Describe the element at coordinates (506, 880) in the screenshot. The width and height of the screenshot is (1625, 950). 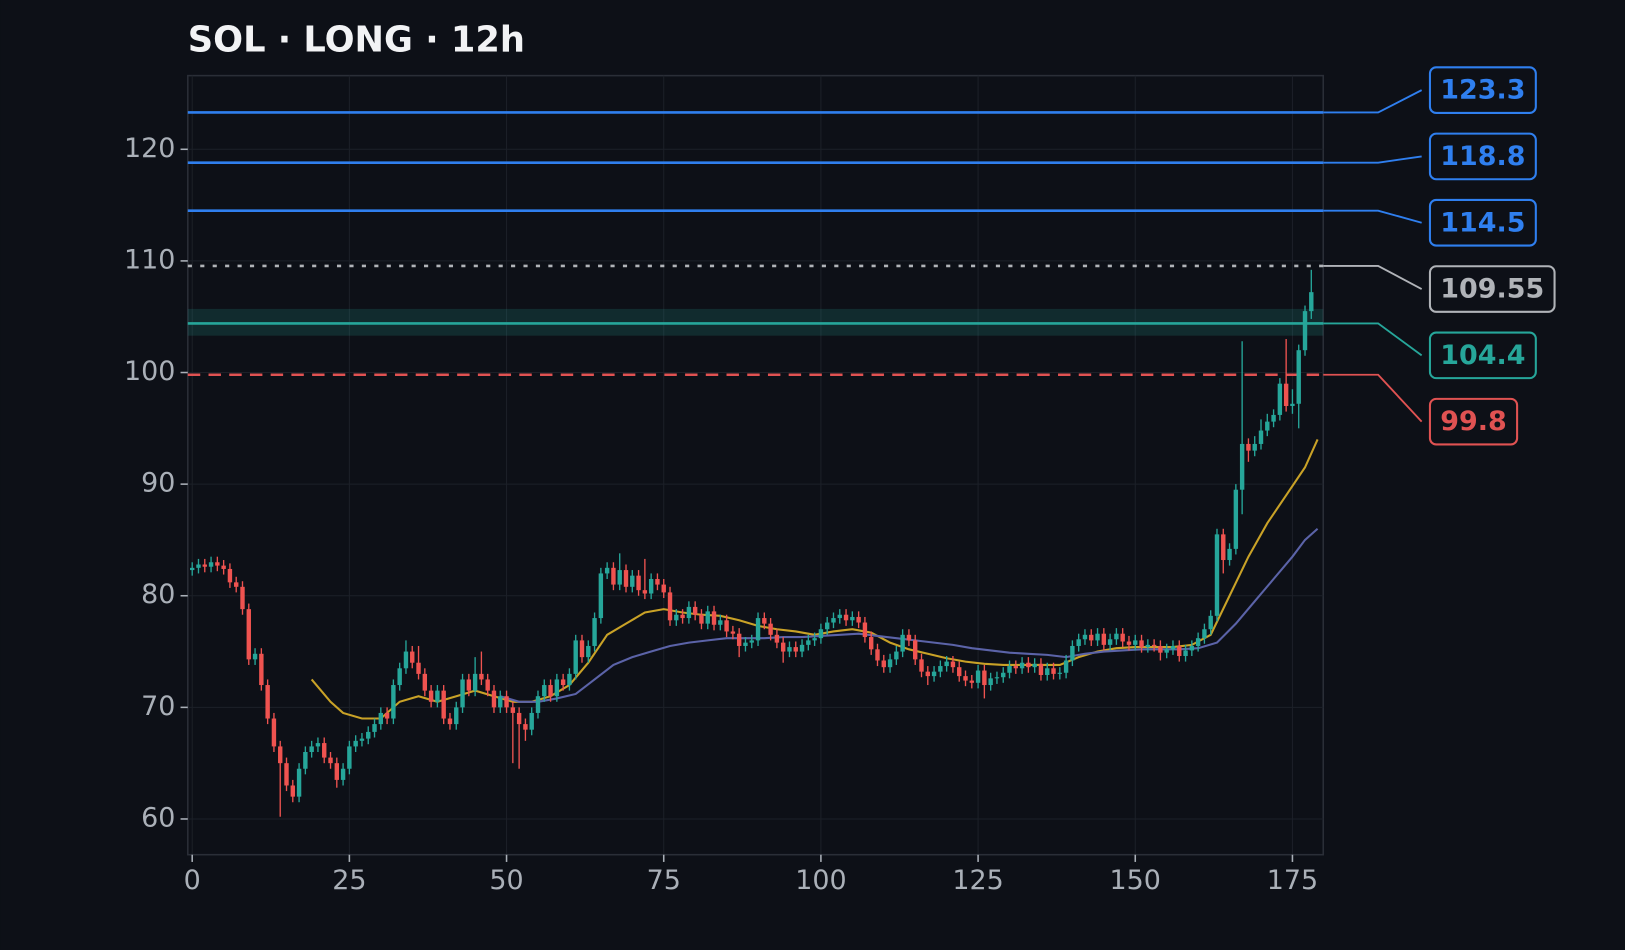
I see `x-tick-label: 50` at that location.